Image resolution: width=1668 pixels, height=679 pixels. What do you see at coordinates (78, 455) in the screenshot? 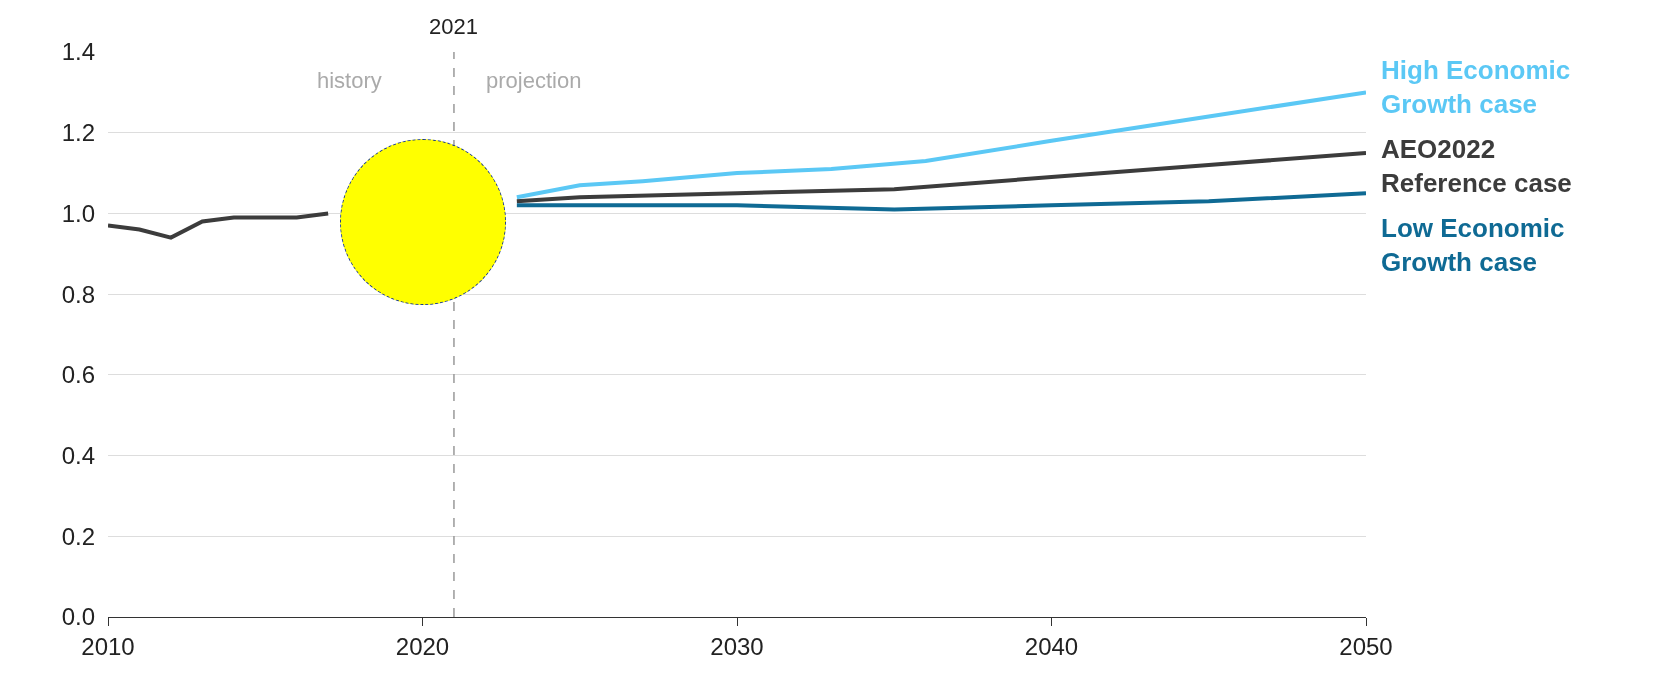
I see `y-tick-label: 0.4` at bounding box center [78, 455].